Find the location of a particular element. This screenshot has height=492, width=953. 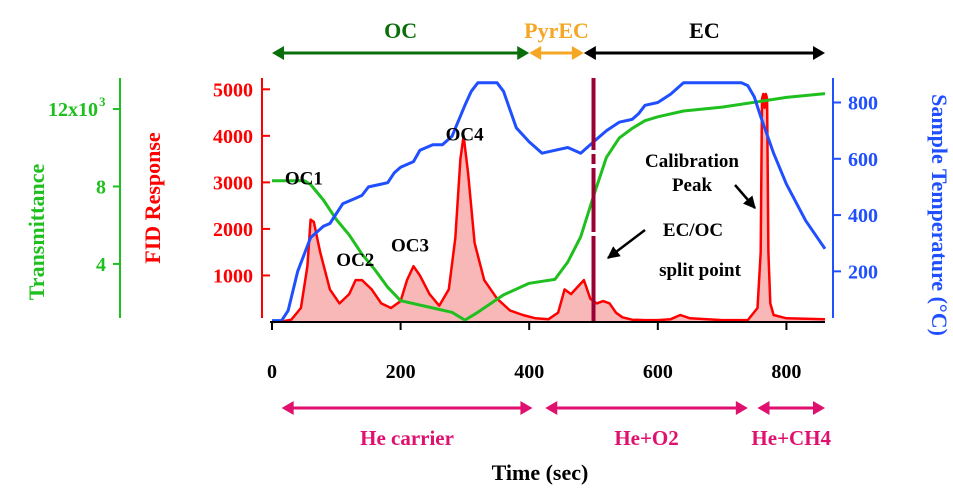

peak-label: OC3 is located at coordinates (410, 245).